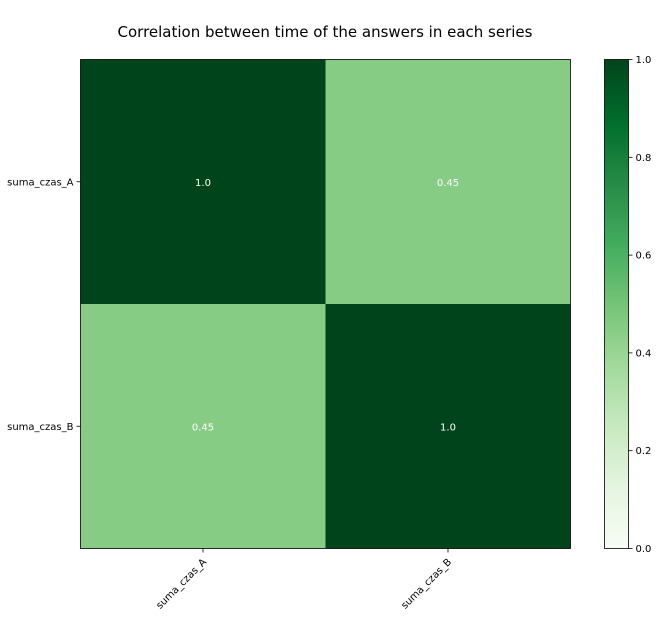  I want to click on colorbar, so click(616, 304).